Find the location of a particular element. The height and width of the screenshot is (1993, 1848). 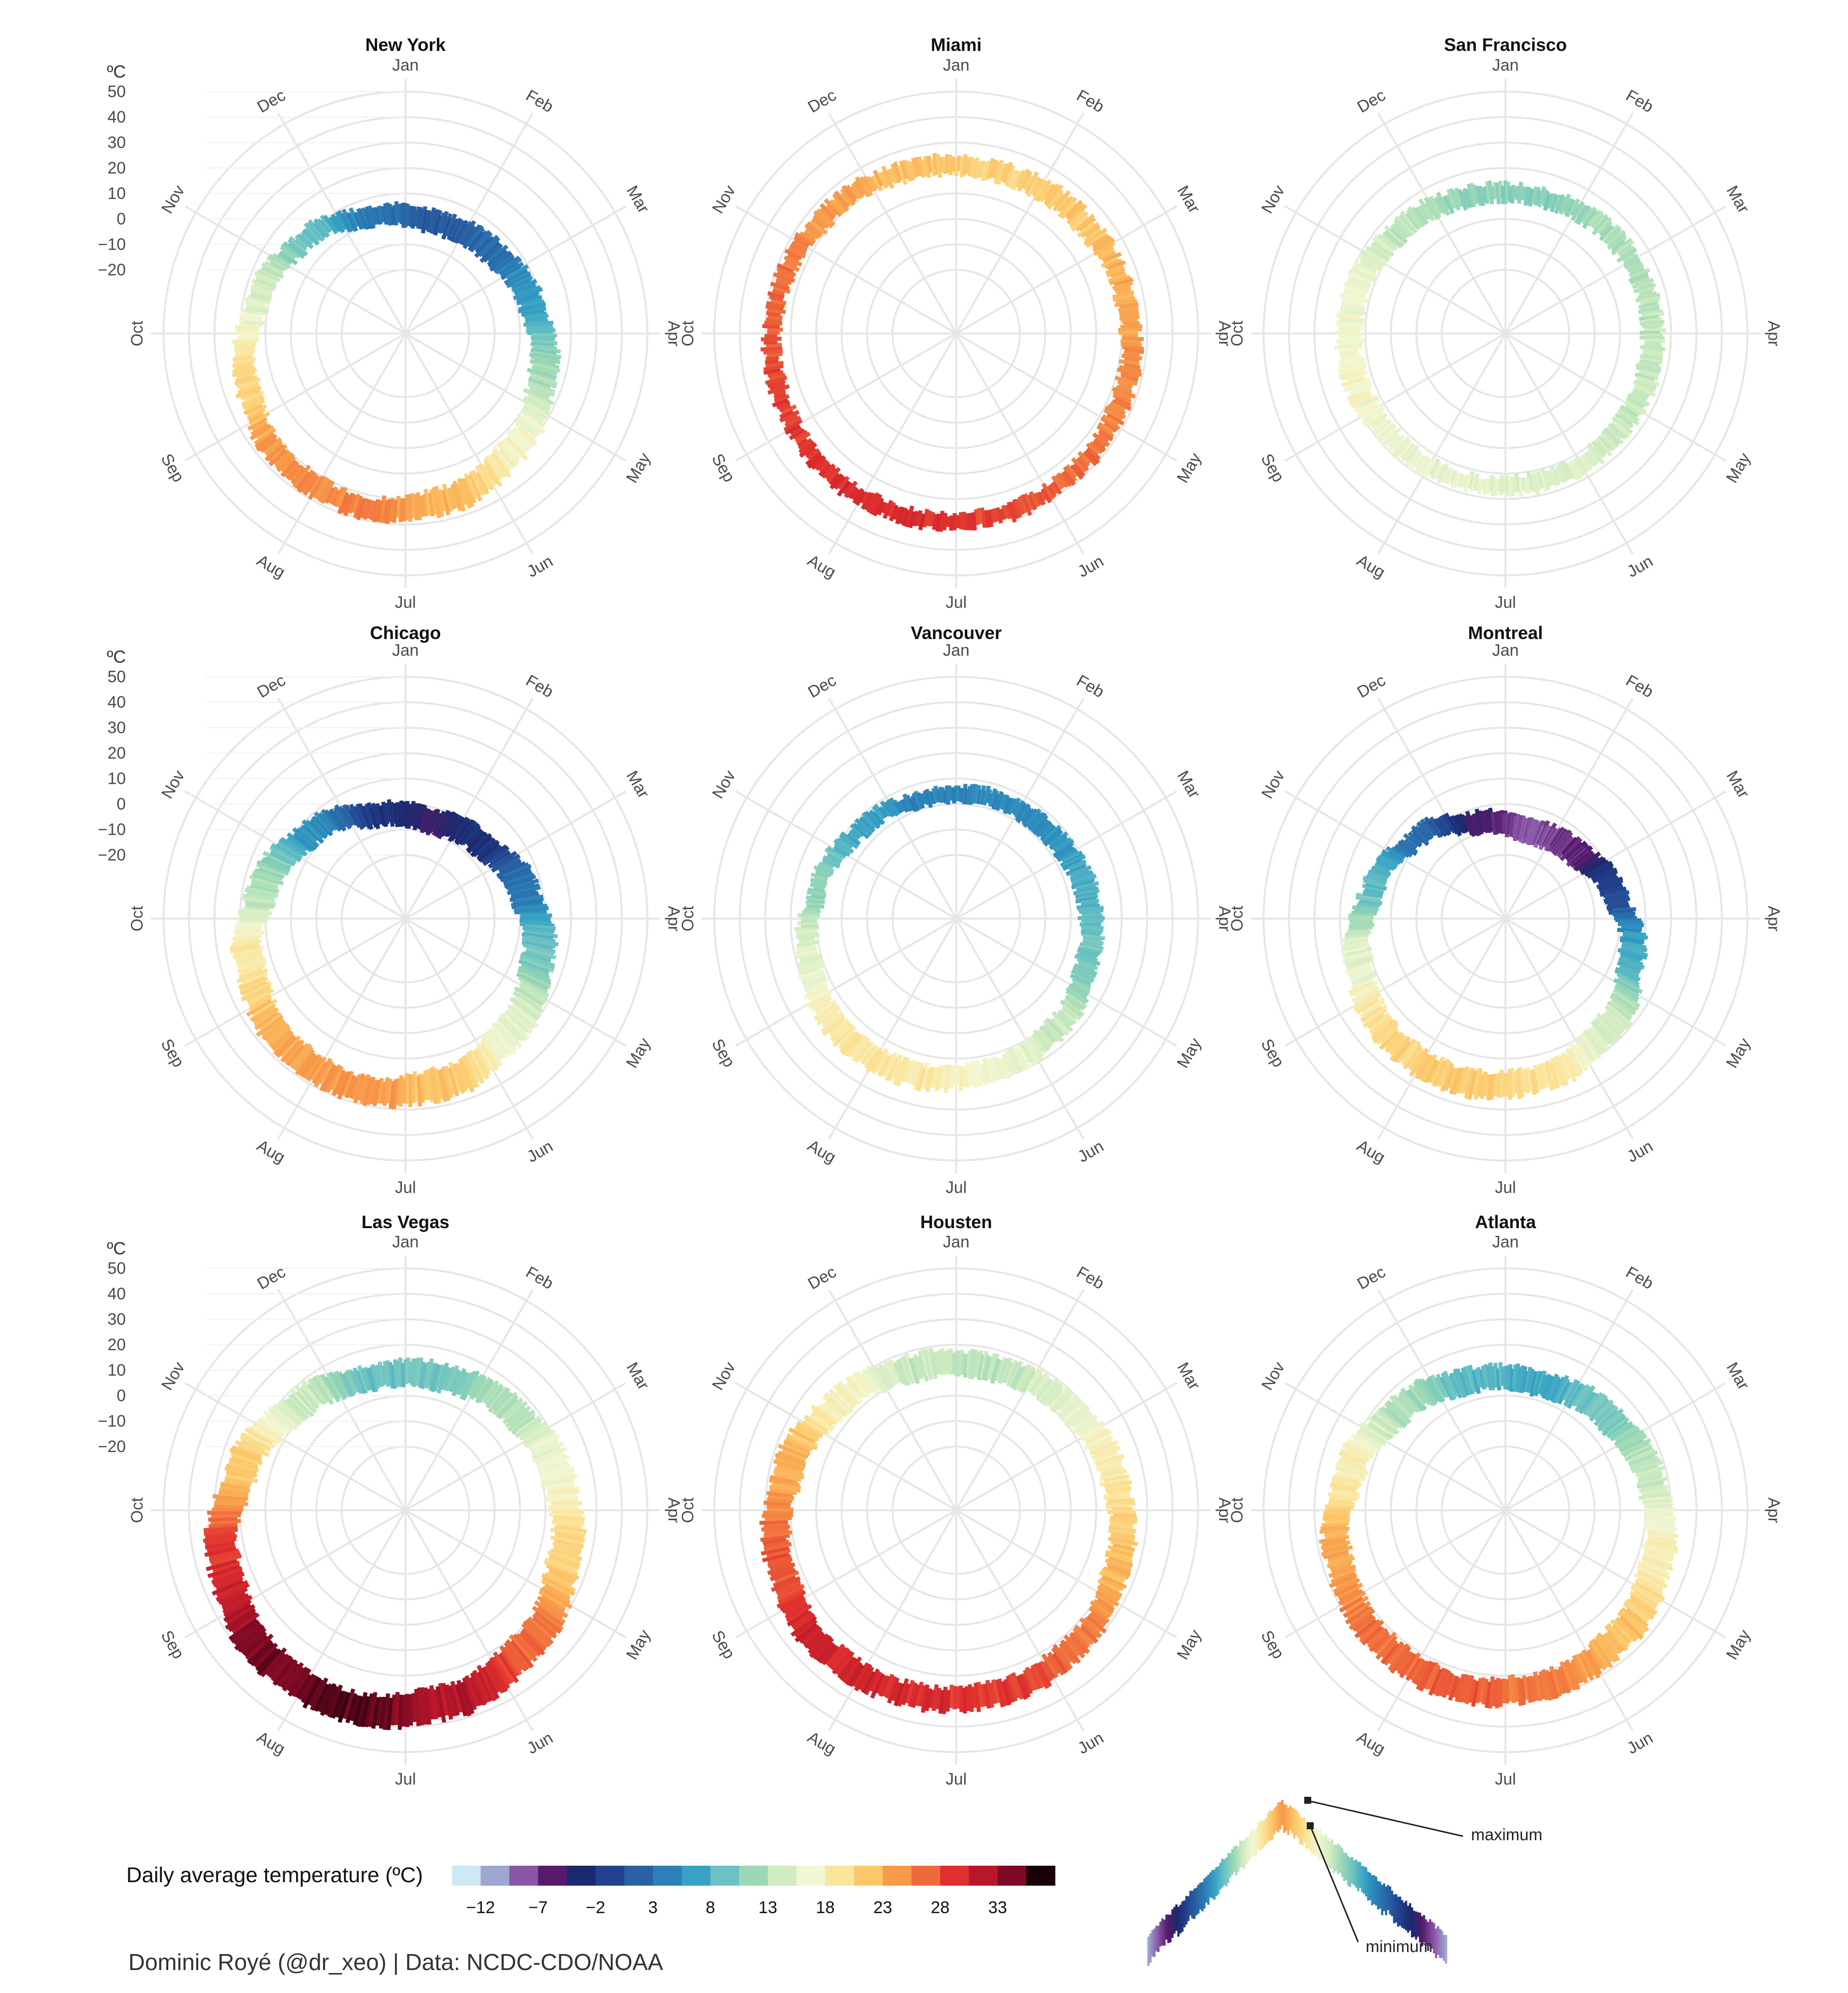

month-label: Mar is located at coordinates (1189, 1376).